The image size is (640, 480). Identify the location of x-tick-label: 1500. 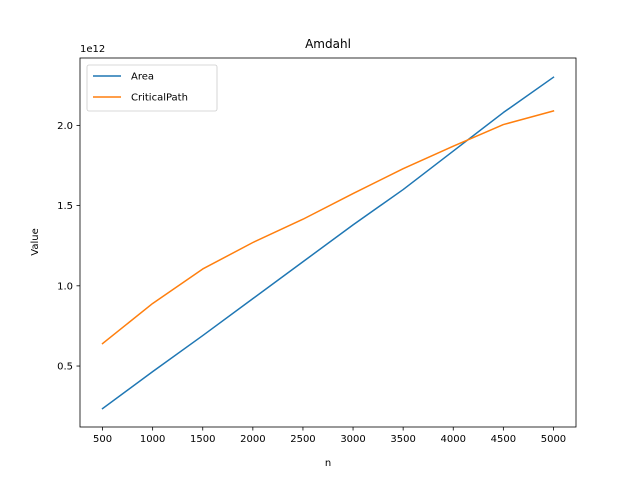
(202, 439).